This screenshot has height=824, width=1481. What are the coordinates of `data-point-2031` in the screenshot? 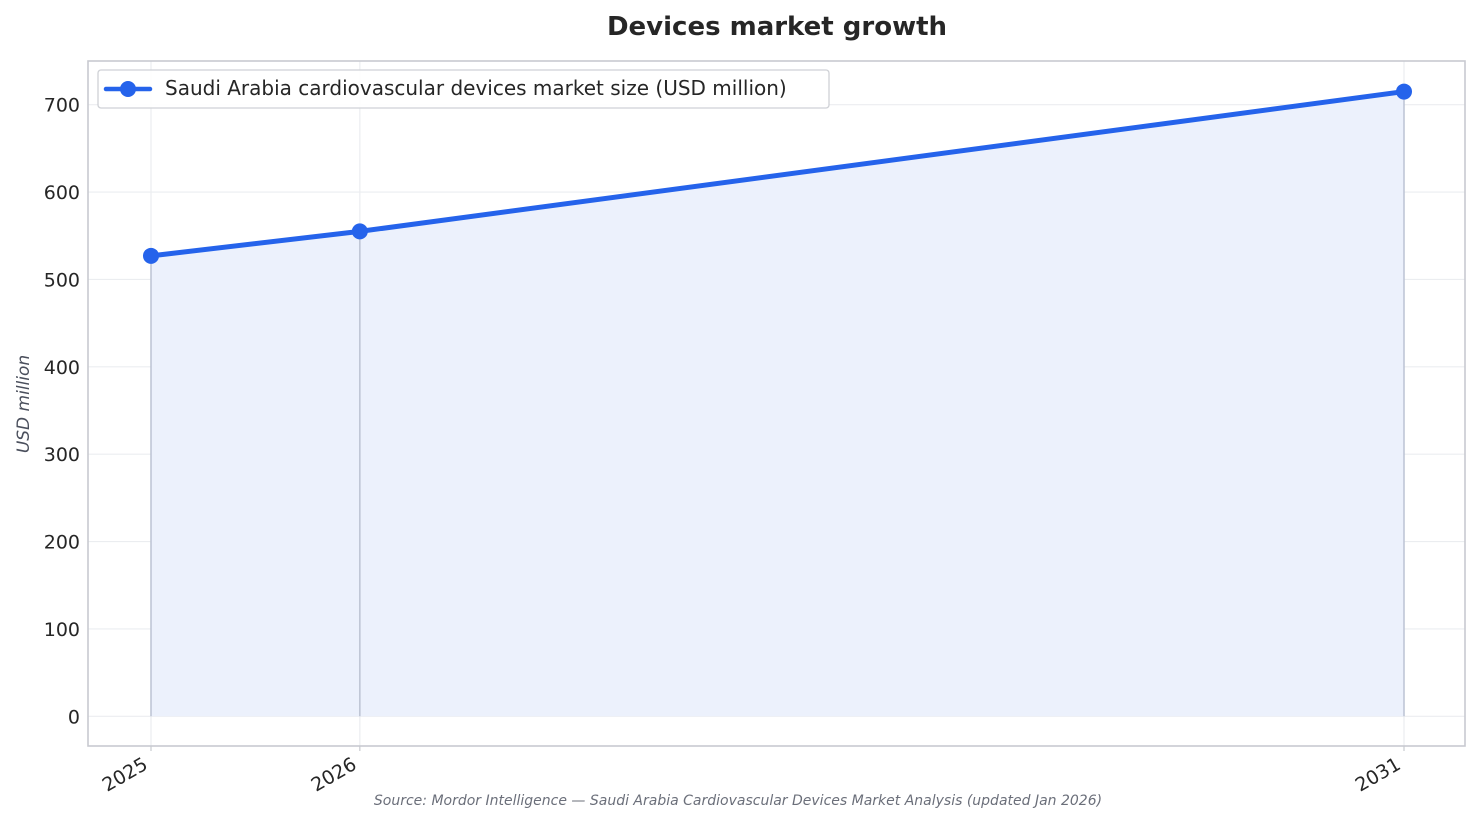 It's located at (1404, 91).